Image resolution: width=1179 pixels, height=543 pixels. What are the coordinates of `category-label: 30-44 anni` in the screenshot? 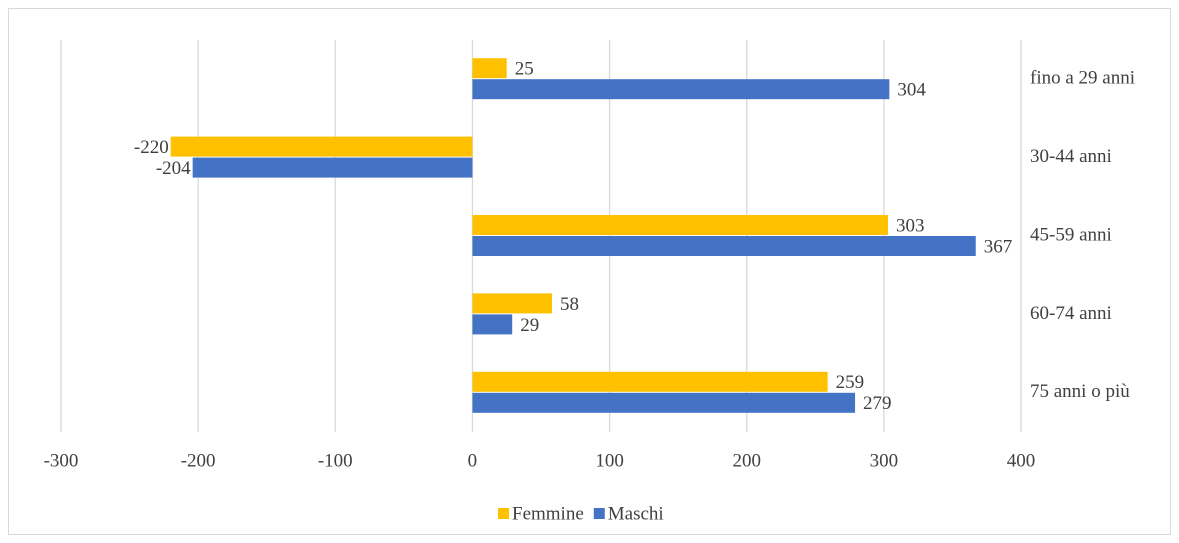 It's located at (1071, 156).